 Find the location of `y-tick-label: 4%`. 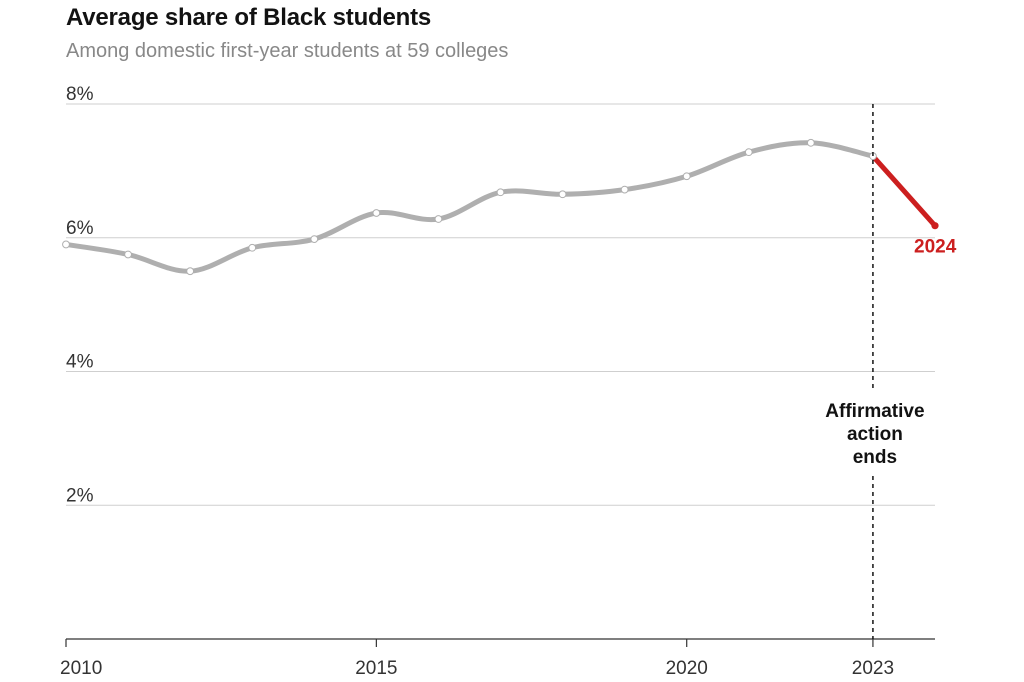

y-tick-label: 4% is located at coordinates (80, 362).